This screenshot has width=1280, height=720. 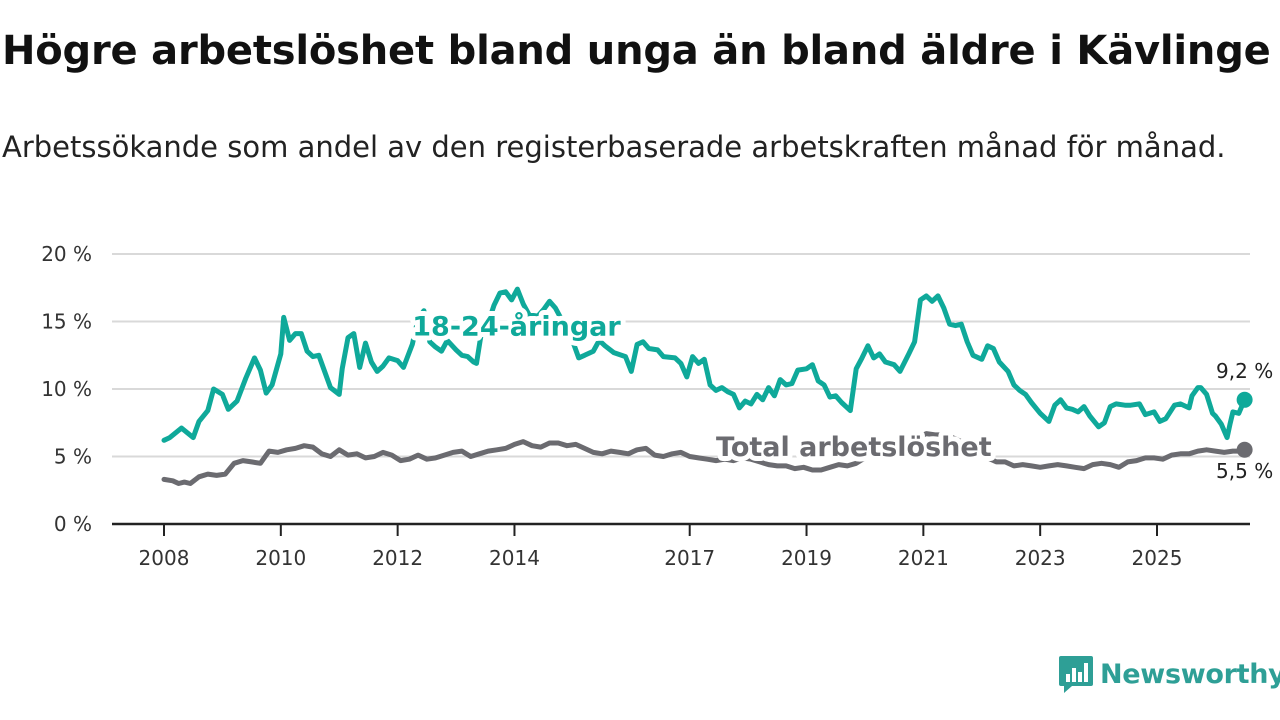 I want to click on x-tick-label: 2017, so click(x=689, y=558).